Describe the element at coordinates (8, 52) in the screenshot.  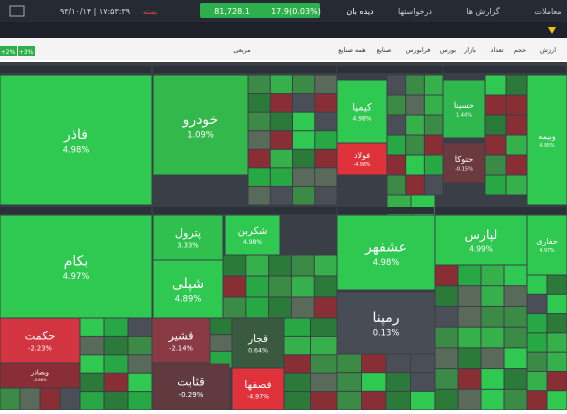
I see `badge: +2%` at that location.